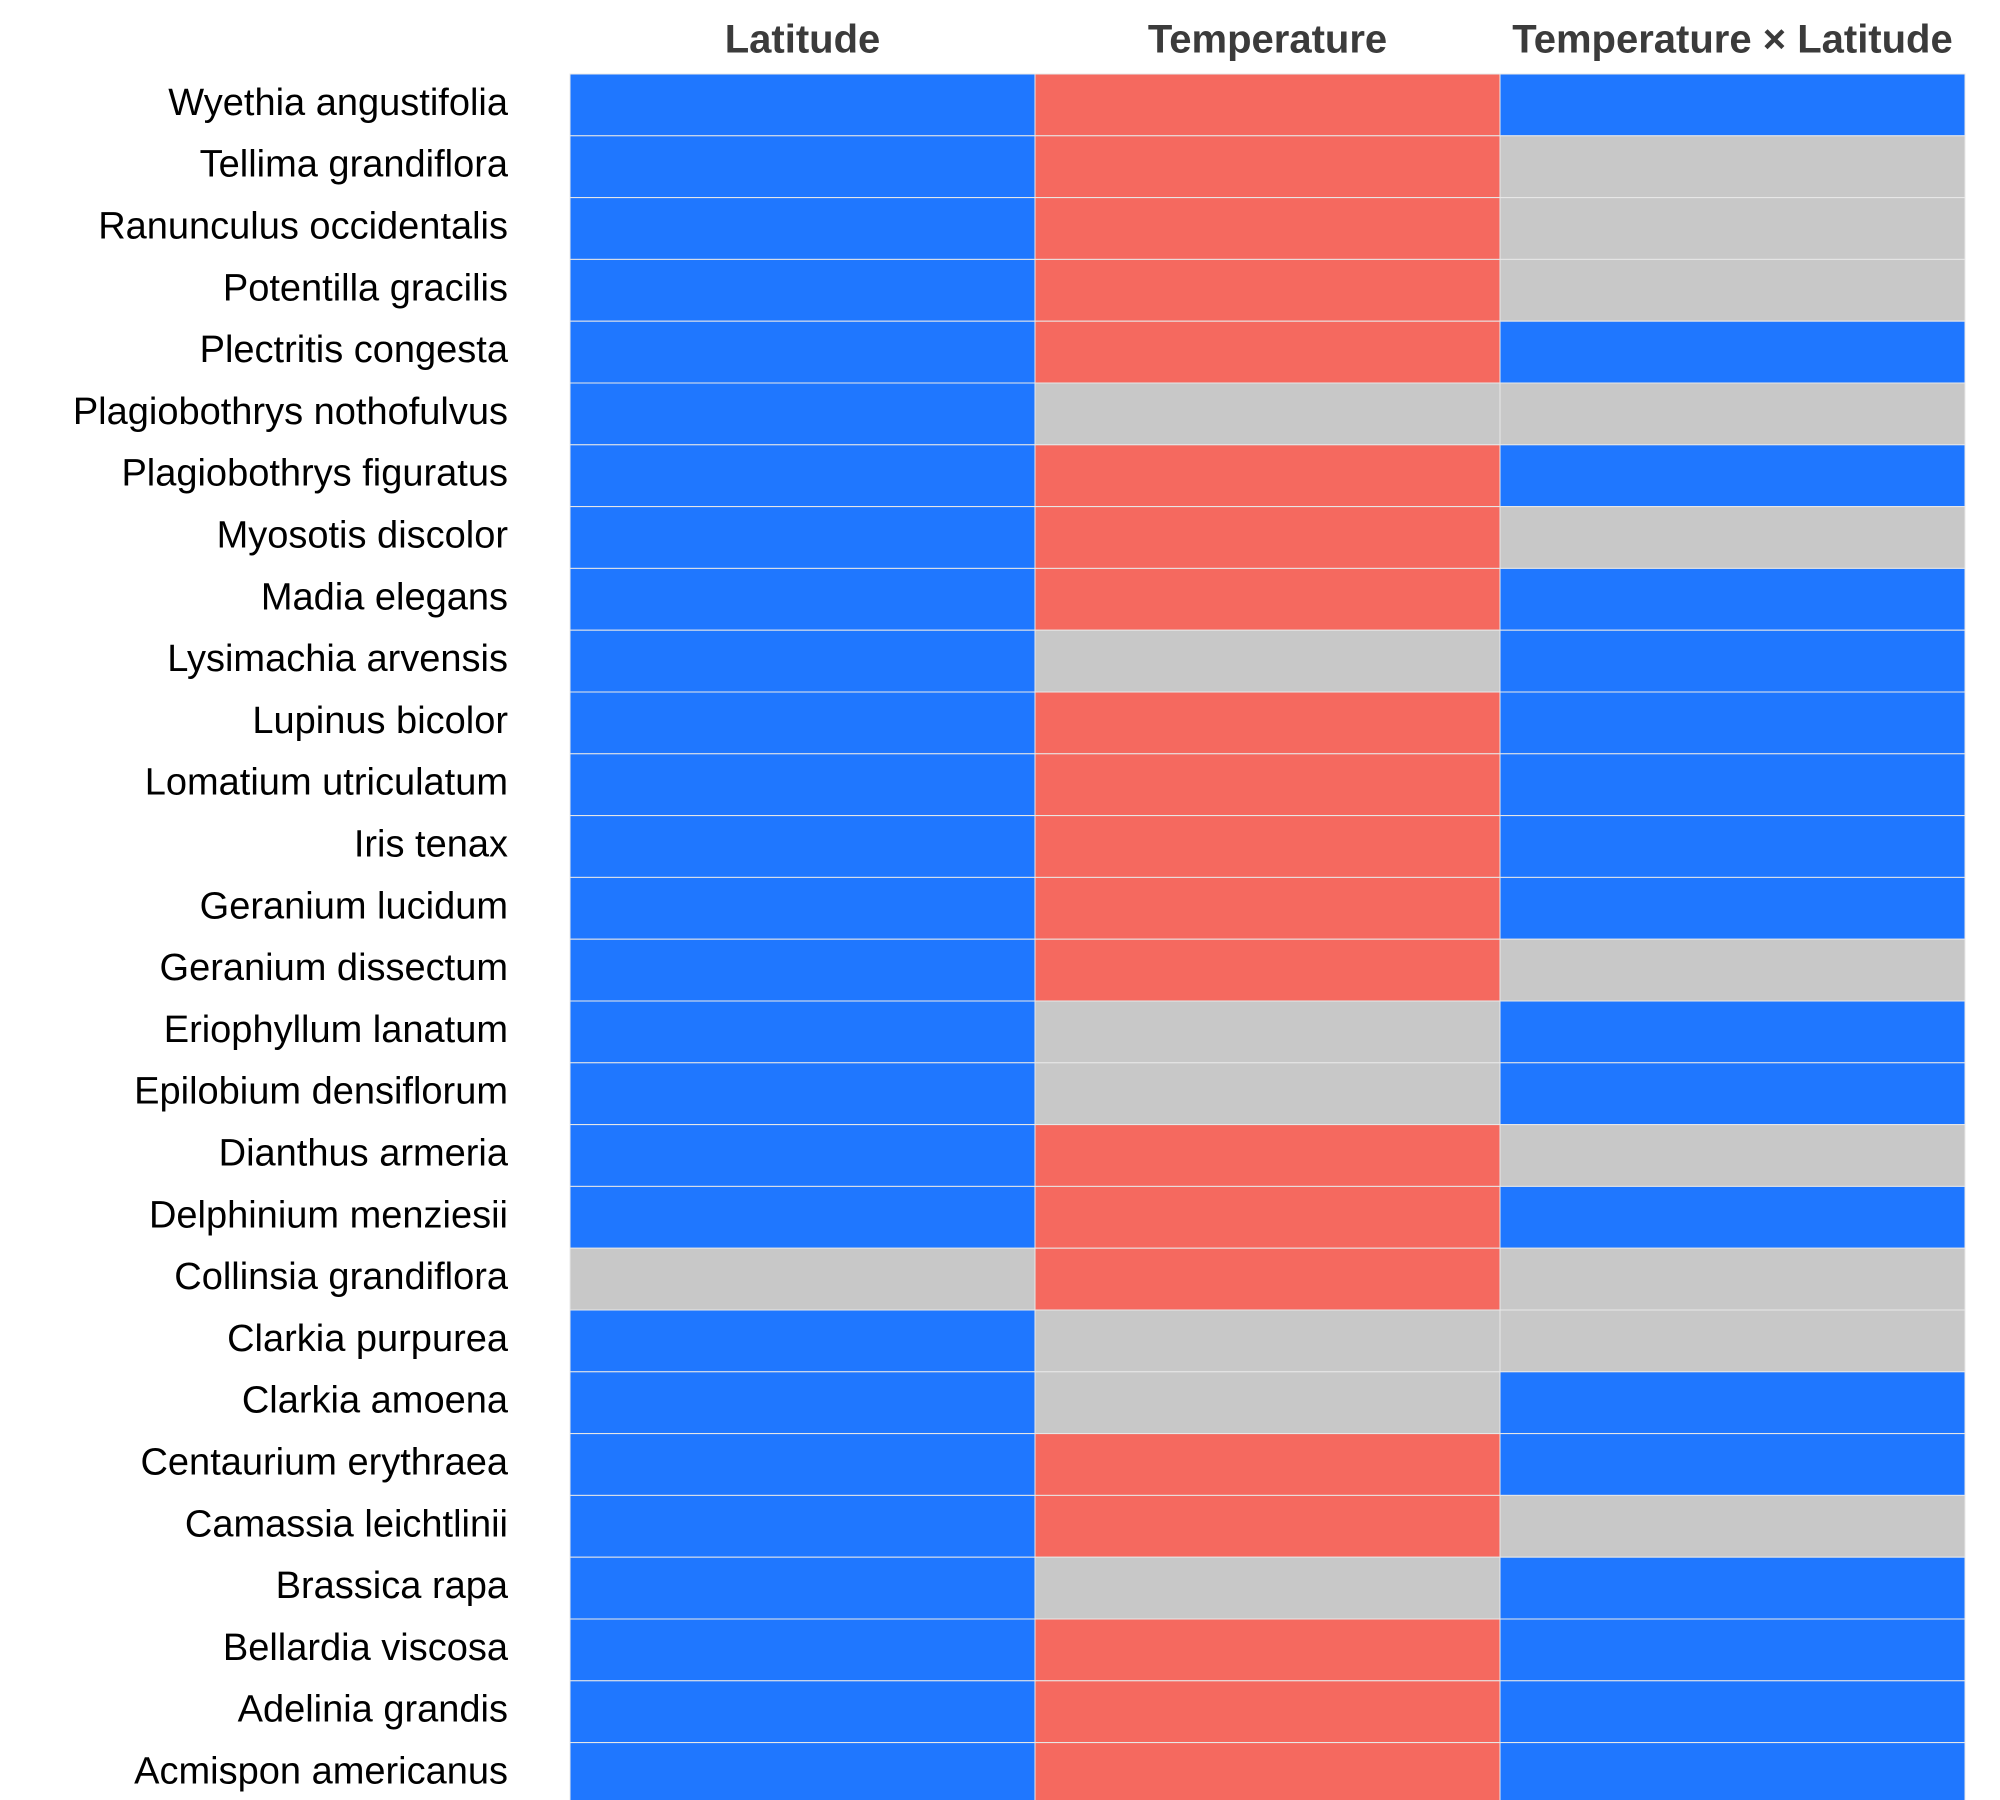  Describe the element at coordinates (290, 412) in the screenshot. I see `row-label: Plagiobothrys nothofulvus` at that location.